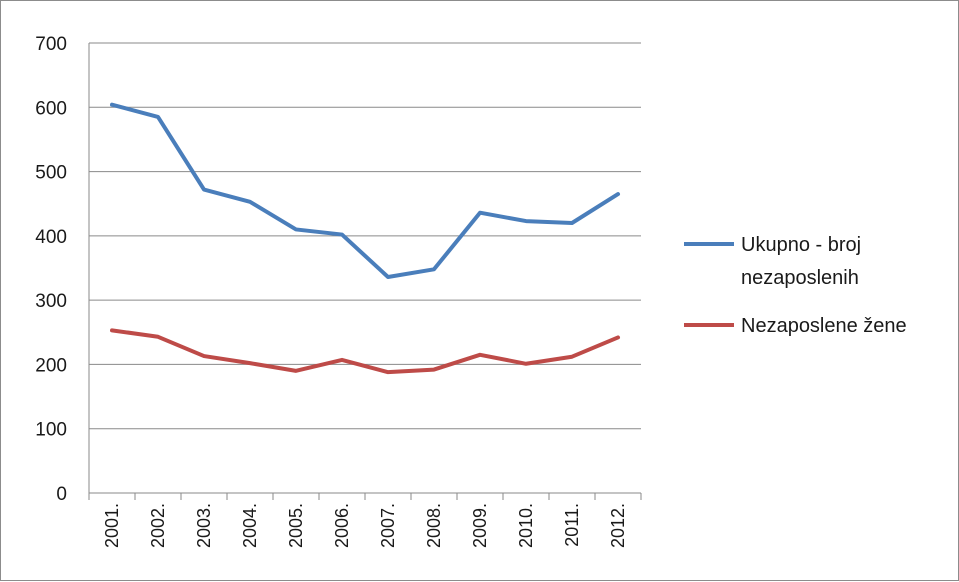 The image size is (959, 582). Describe the element at coordinates (618, 525) in the screenshot. I see `x-tick-label: 2012.` at that location.